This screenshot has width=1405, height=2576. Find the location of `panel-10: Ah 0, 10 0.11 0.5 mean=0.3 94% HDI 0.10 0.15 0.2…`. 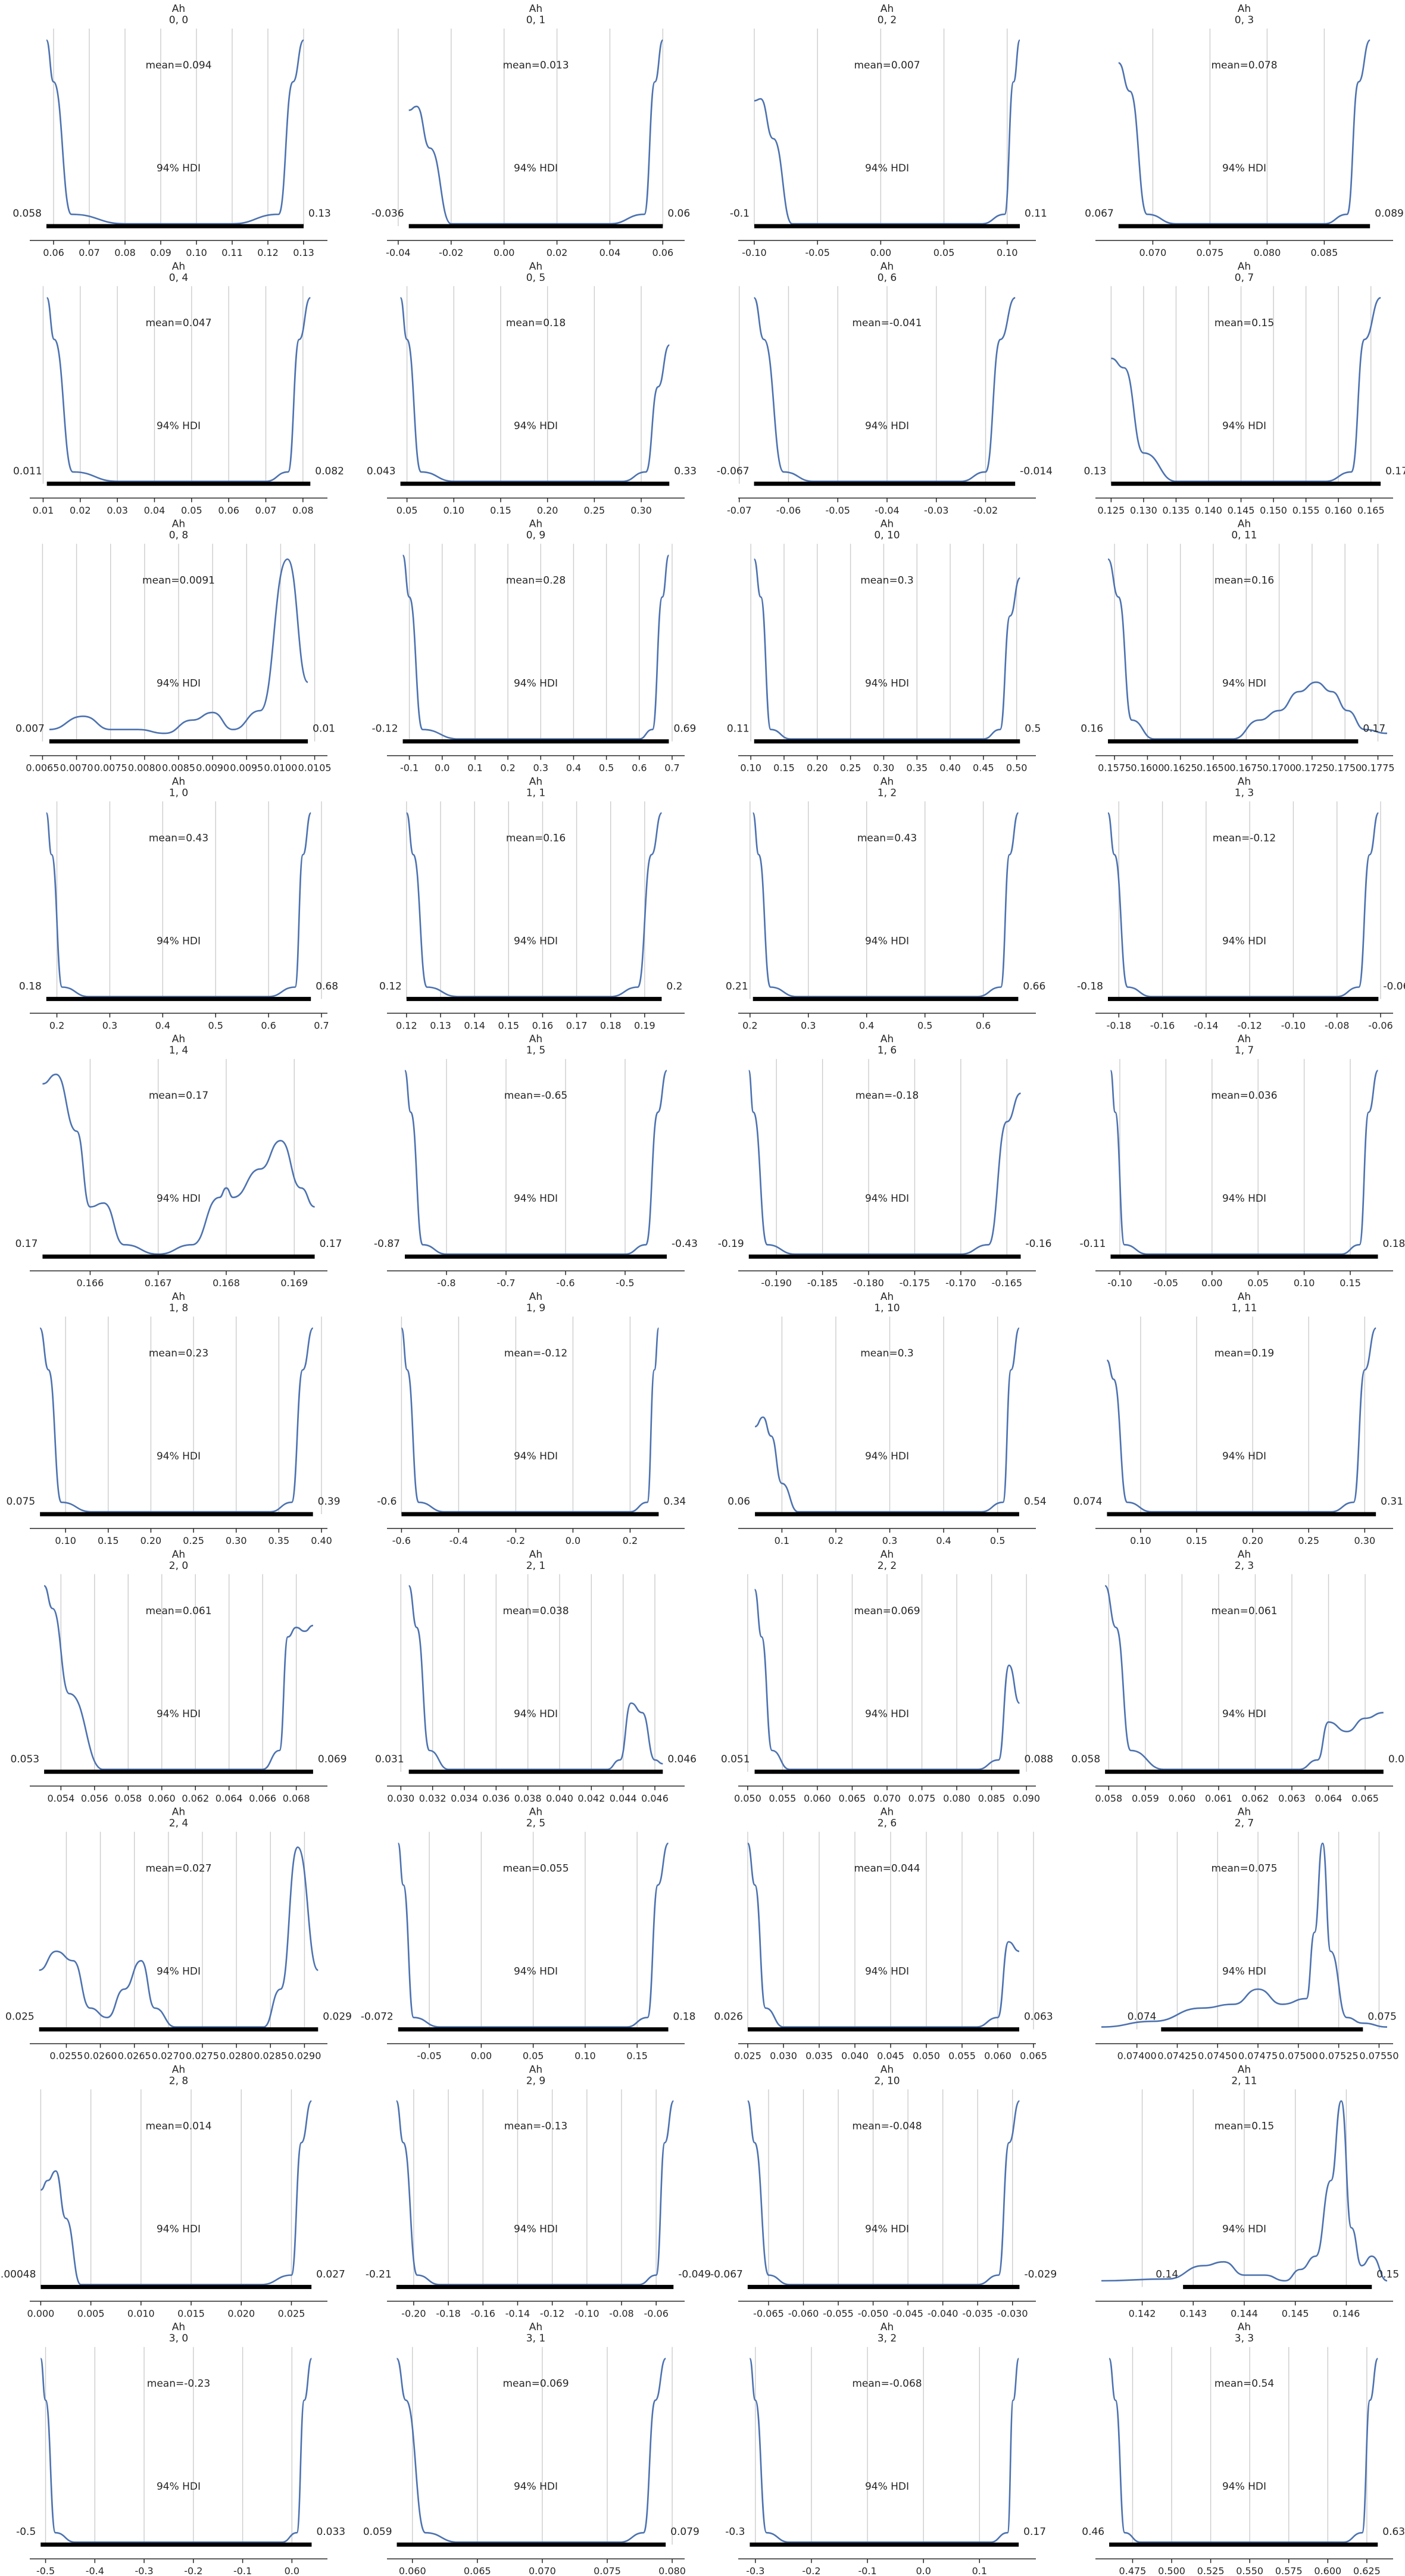

panel-10: Ah 0, 10 0.11 0.5 mean=0.3 94% HDI 0.10 0.15 0.2… is located at coordinates (884, 646).